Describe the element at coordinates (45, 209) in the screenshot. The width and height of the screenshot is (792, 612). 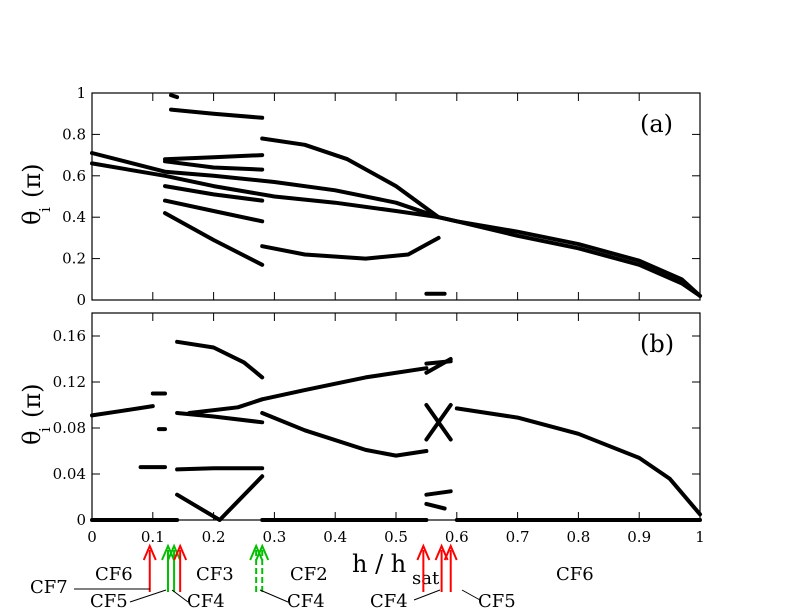
I see `panel-a-ylabel-sub: i` at that location.